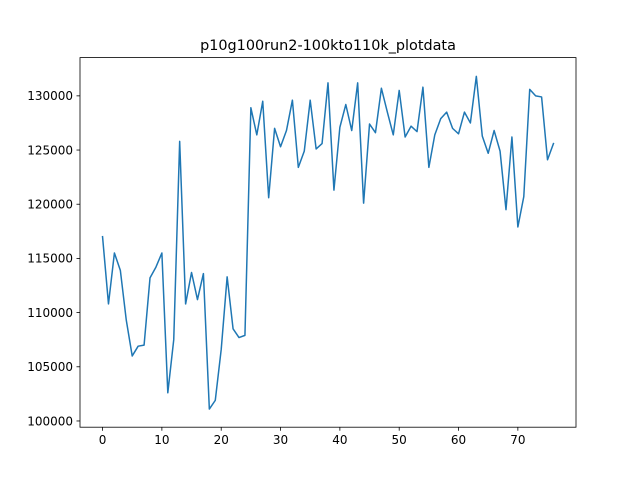 This screenshot has height=480, width=640. What do you see at coordinates (339, 440) in the screenshot?
I see `x-tick-label: 40` at bounding box center [339, 440].